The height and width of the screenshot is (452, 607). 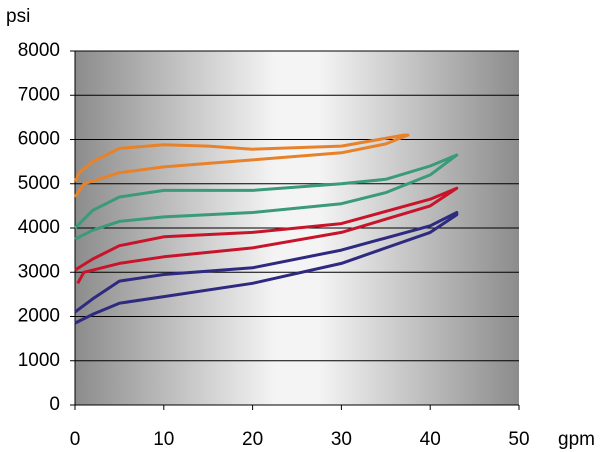 What do you see at coordinates (39, 94) in the screenshot?
I see `y-tick-label: 7000` at bounding box center [39, 94].